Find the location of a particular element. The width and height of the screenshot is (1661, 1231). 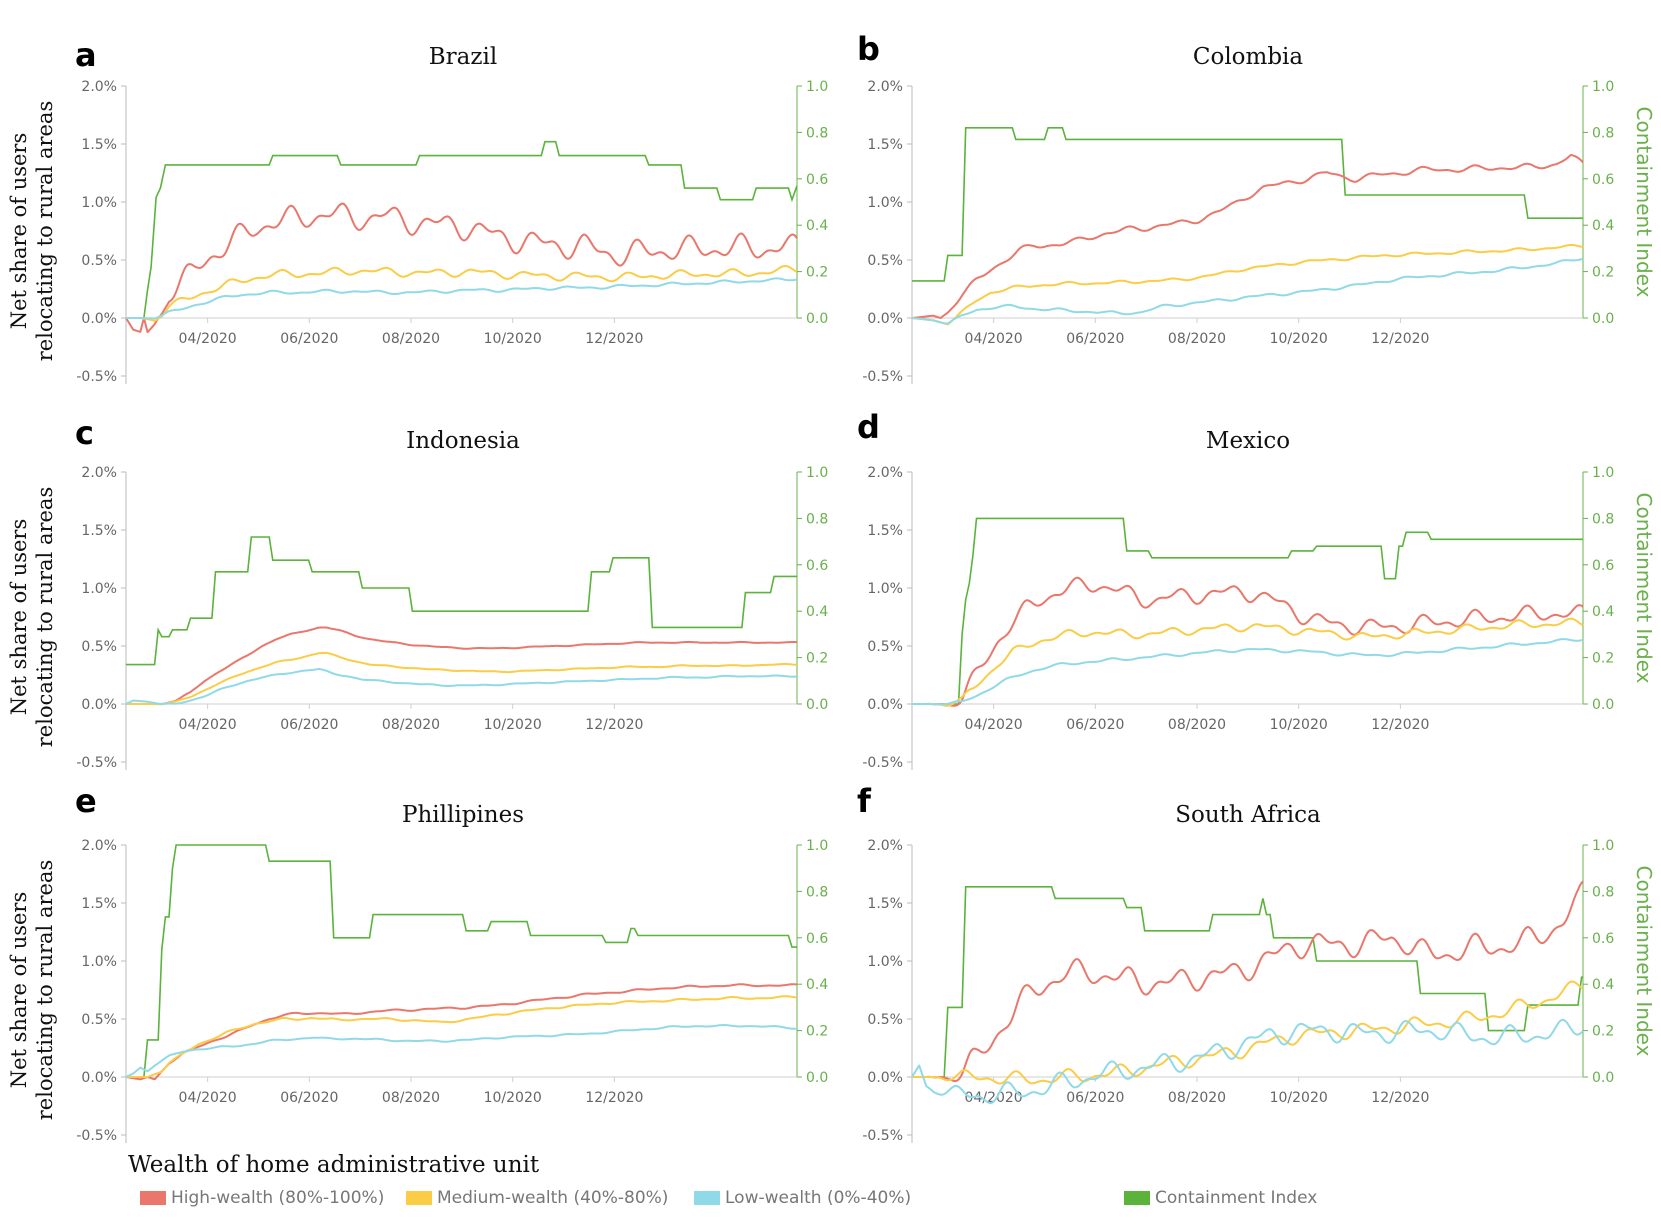

legend-swatch-low-wealth is located at coordinates (707, 1198).